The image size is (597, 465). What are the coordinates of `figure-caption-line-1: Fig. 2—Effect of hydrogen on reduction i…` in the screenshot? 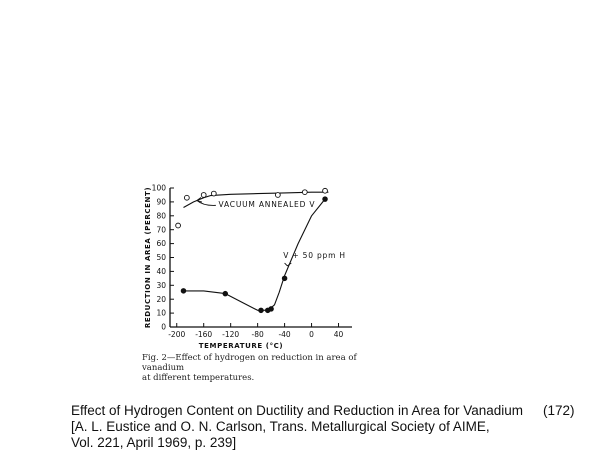 It's located at (249, 363).